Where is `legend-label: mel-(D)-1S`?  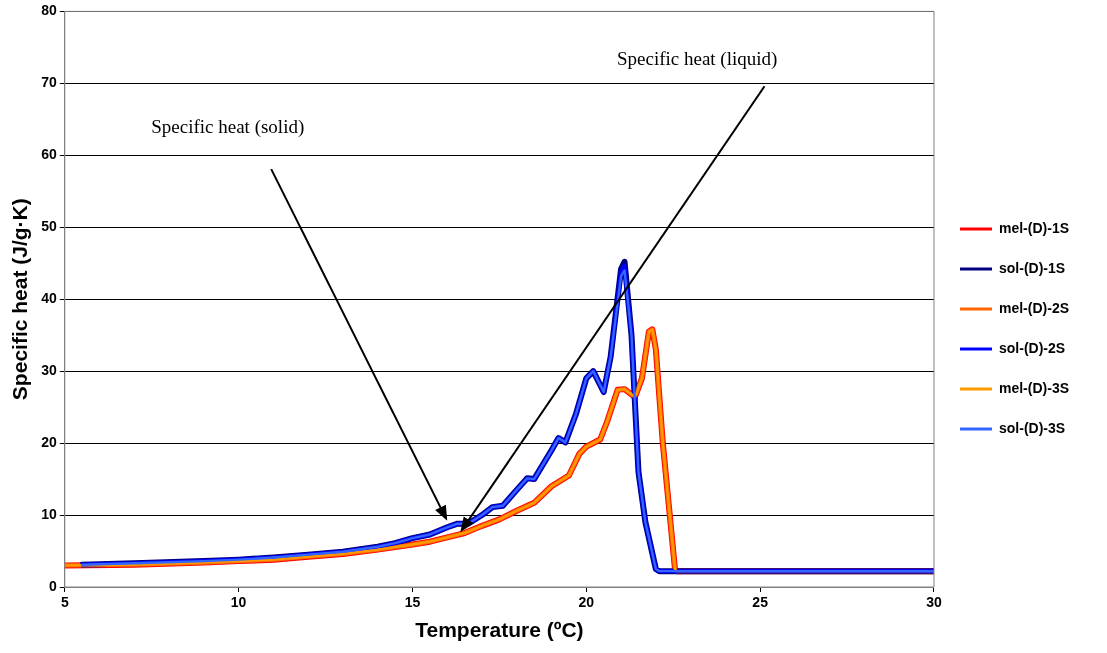 legend-label: mel-(D)-1S is located at coordinates (1034, 227).